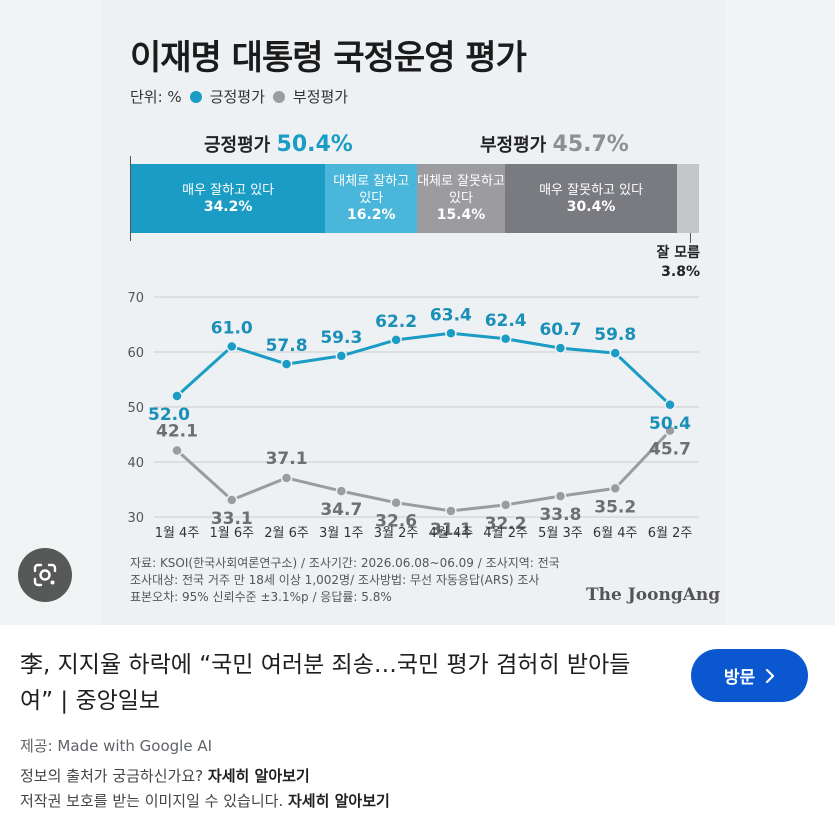 The width and height of the screenshot is (835, 829). I want to click on positive-dot-icon, so click(195, 96).